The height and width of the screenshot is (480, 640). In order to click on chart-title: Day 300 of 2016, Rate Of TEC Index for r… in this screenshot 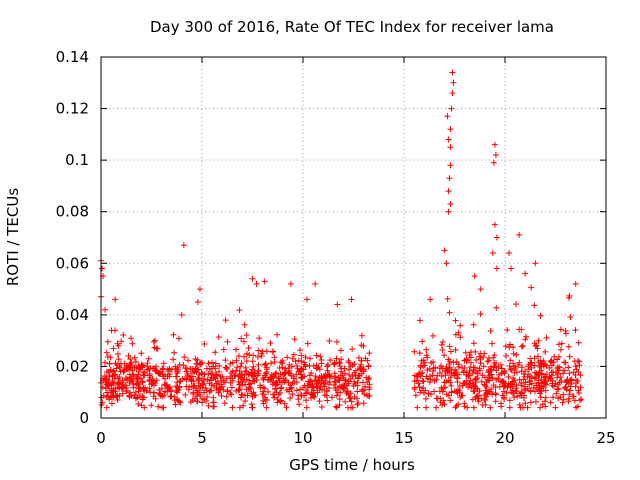, I will do `click(352, 27)`.